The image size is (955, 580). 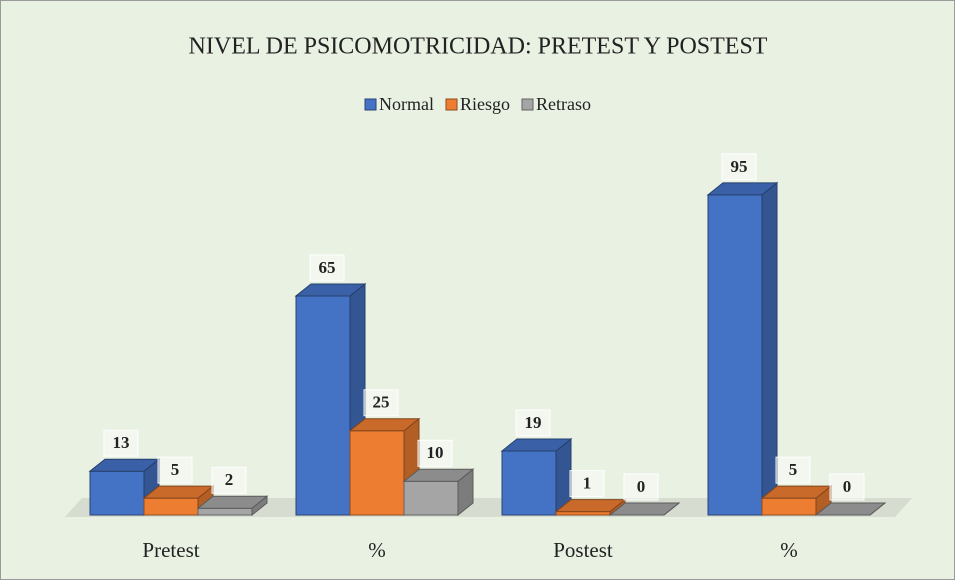 What do you see at coordinates (563, 104) in the screenshot?
I see `legend-label: Retraso` at bounding box center [563, 104].